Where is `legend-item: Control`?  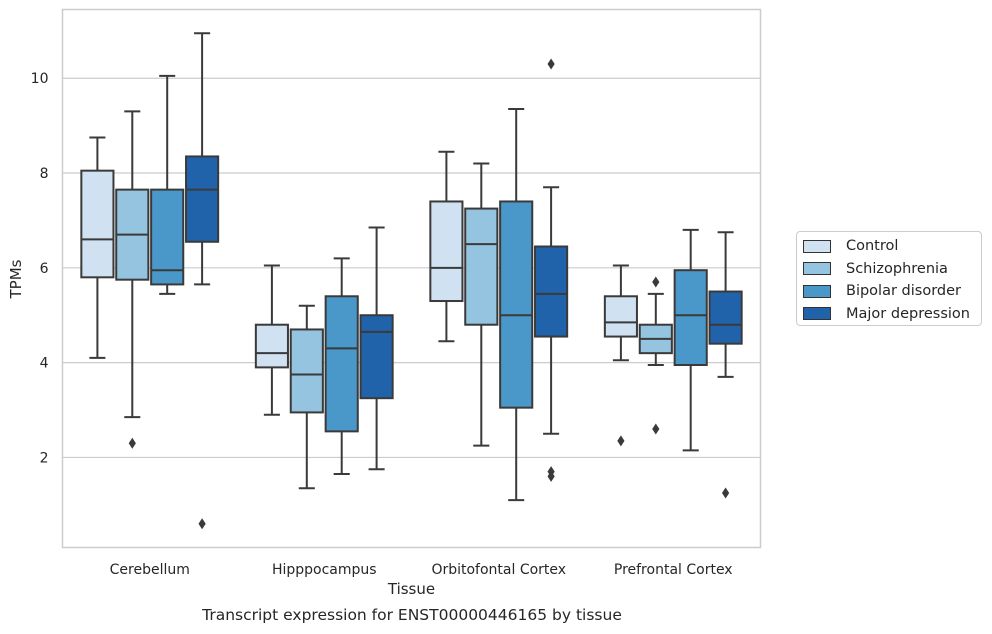 legend-item: Control is located at coordinates (892, 246).